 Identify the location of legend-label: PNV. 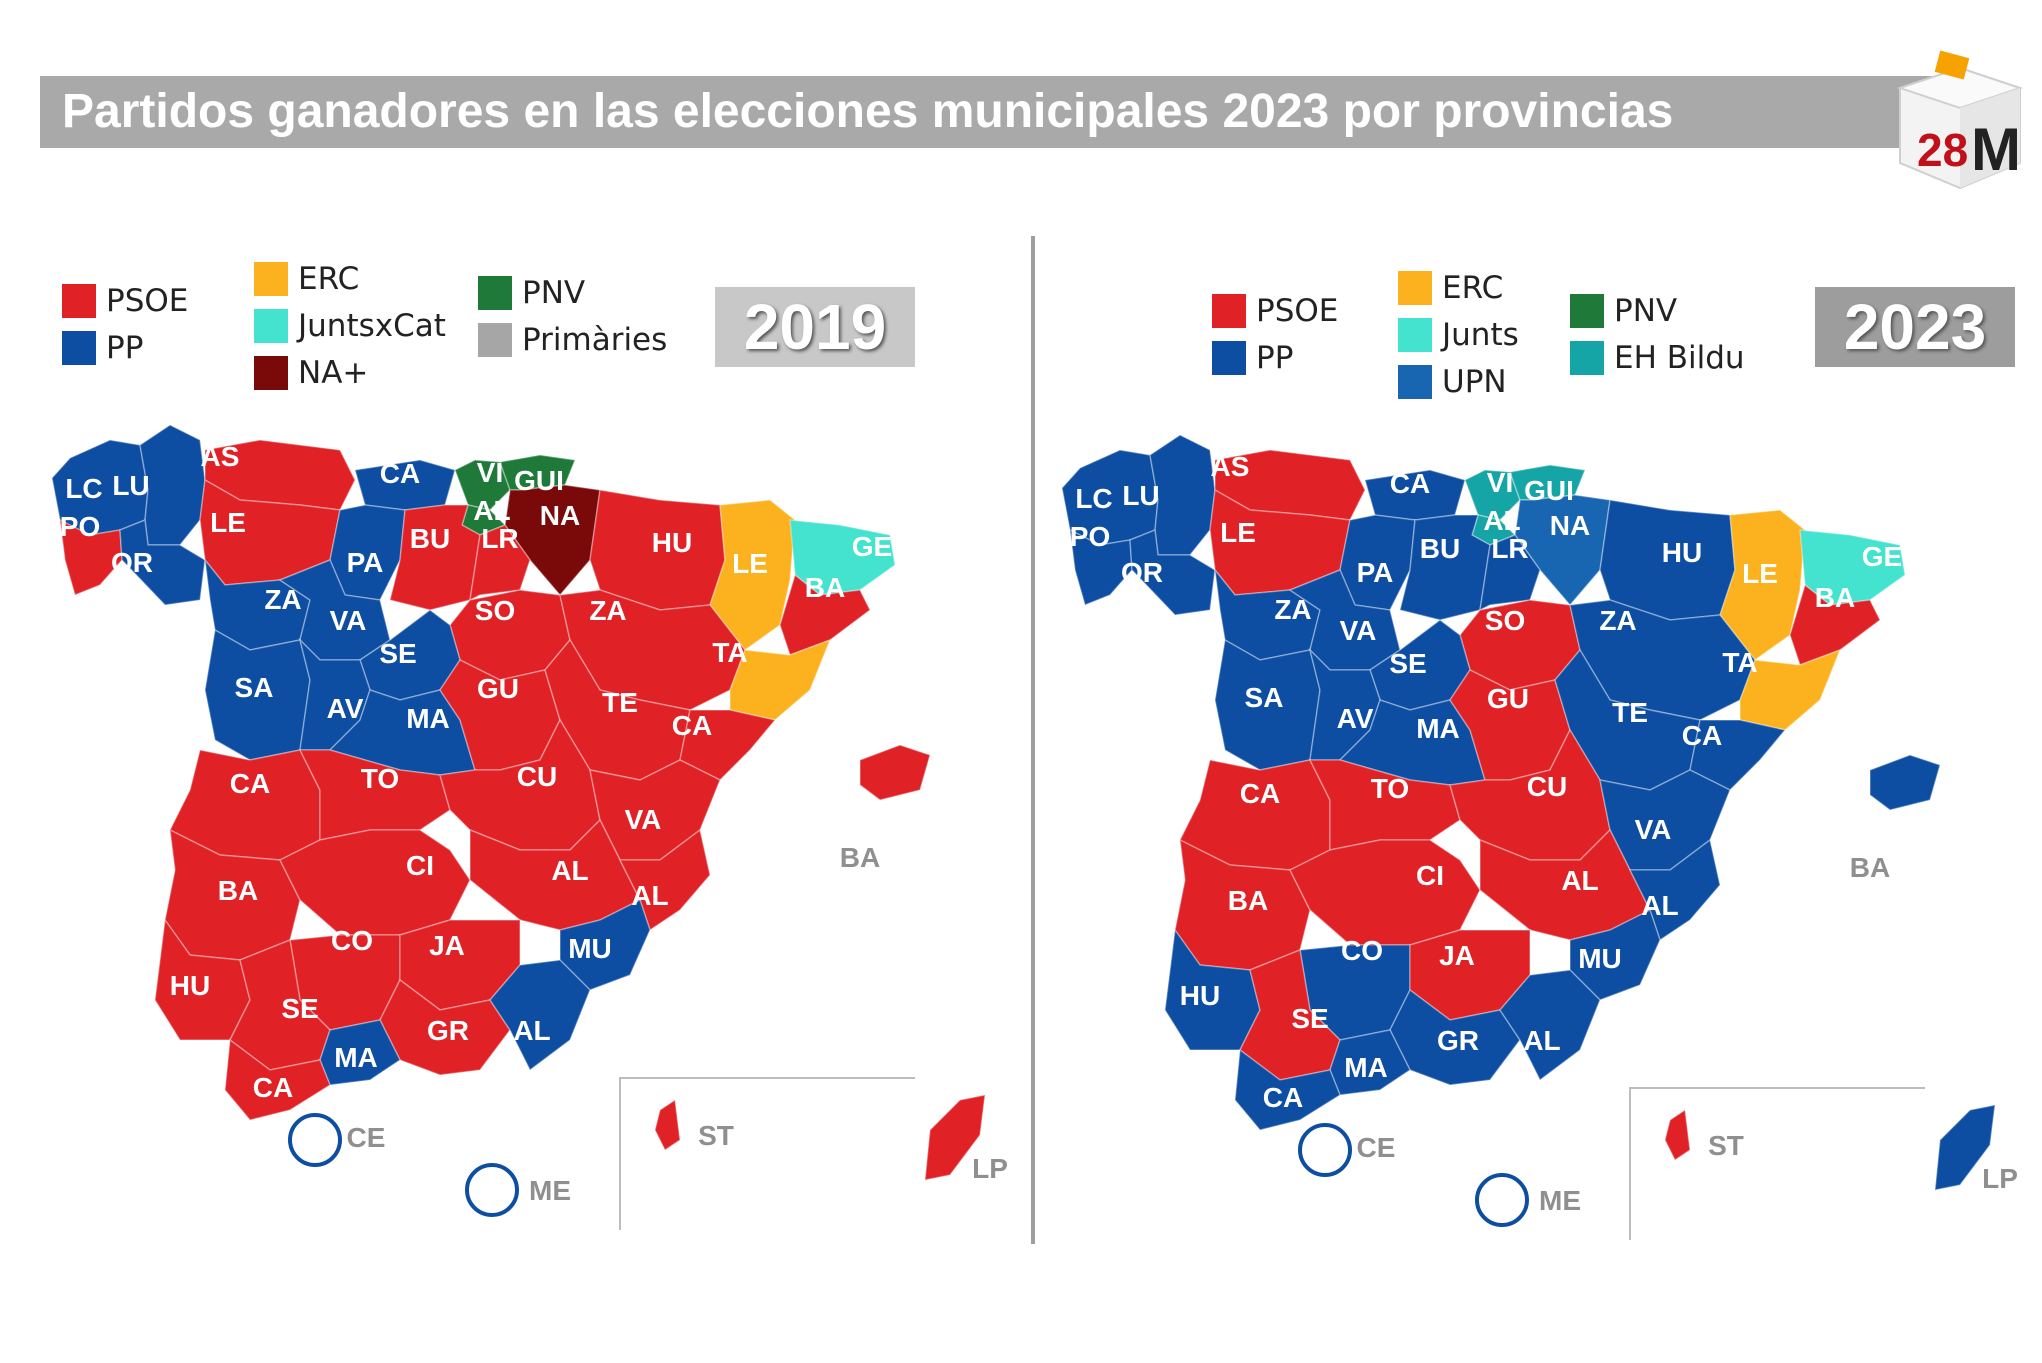
(1646, 311).